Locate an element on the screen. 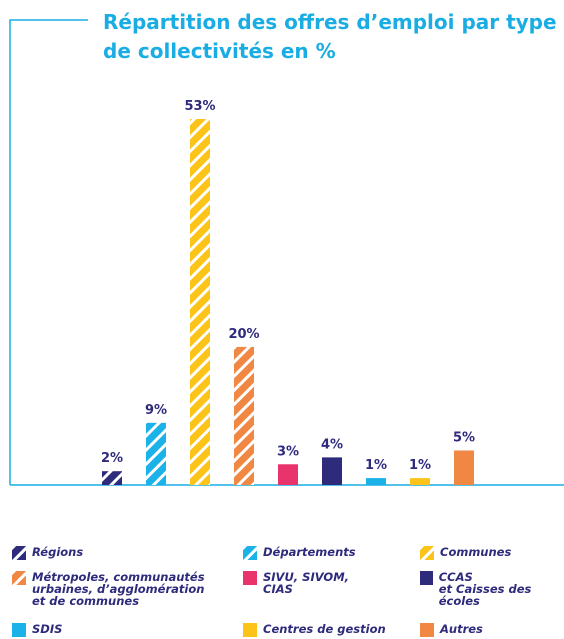 Image resolution: width=564 pixels, height=639 pixels. legend-label: Centres de gestion is located at coordinates (324, 629).